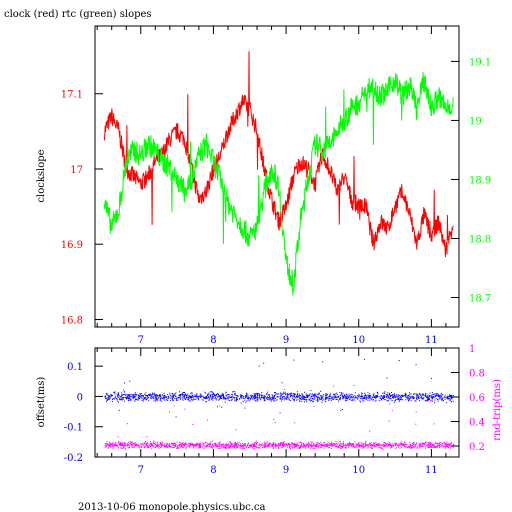 The height and width of the screenshot is (512, 512). Describe the element at coordinates (480, 180) in the screenshot. I see `y2-tick-label: 18.9` at that location.